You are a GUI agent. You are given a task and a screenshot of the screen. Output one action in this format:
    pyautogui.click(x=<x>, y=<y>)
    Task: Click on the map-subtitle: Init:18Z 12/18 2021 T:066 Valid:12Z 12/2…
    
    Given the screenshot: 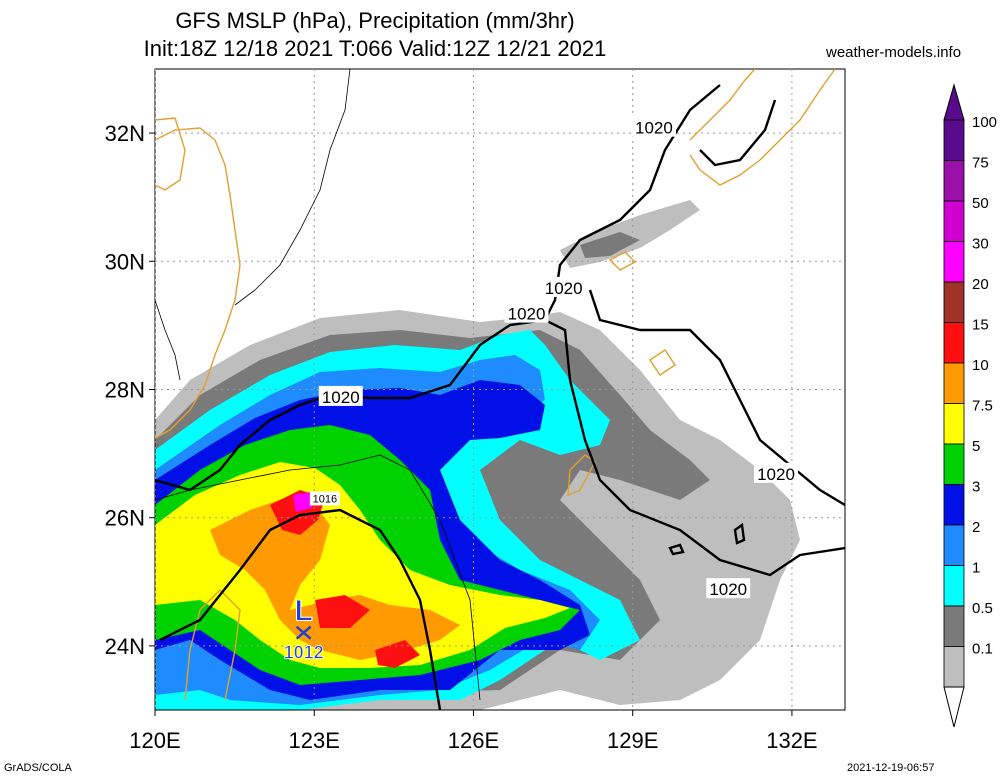 What is the action you would take?
    pyautogui.click(x=375, y=48)
    